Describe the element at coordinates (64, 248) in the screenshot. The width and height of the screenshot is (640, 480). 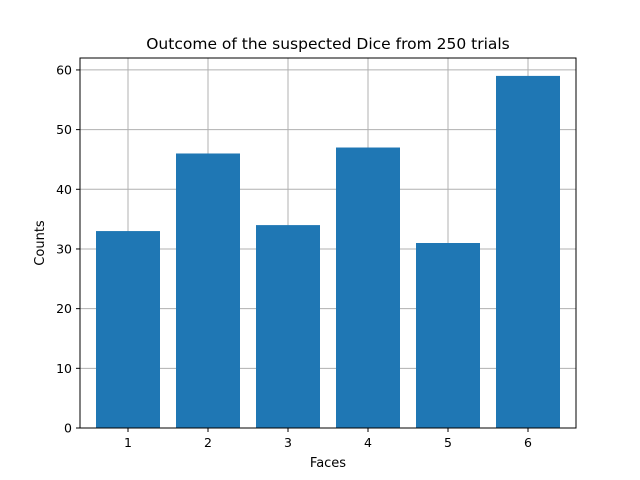
I see `y-tick-label: 30` at that location.